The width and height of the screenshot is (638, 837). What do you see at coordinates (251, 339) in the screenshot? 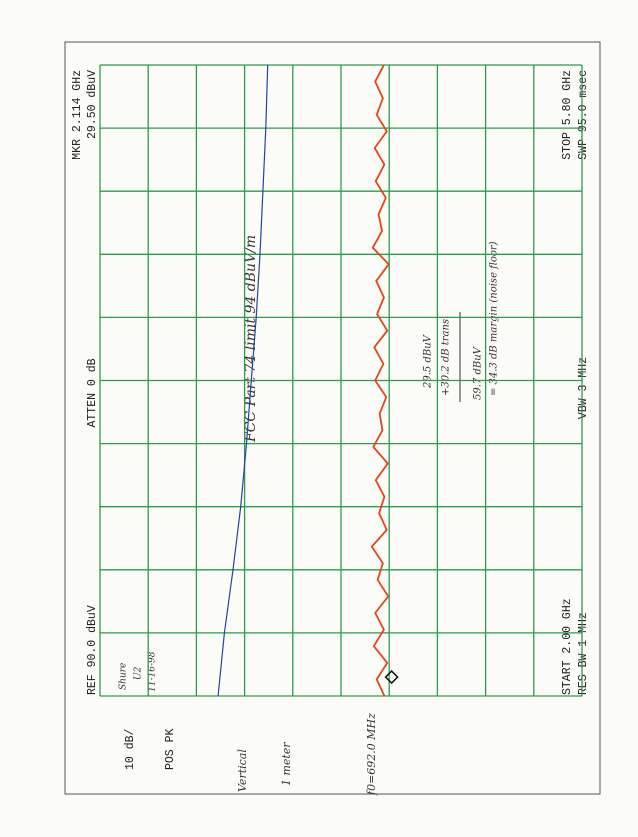
I see `note-limit: FCC Part 74 limit 94 dBuV/m` at bounding box center [251, 339].